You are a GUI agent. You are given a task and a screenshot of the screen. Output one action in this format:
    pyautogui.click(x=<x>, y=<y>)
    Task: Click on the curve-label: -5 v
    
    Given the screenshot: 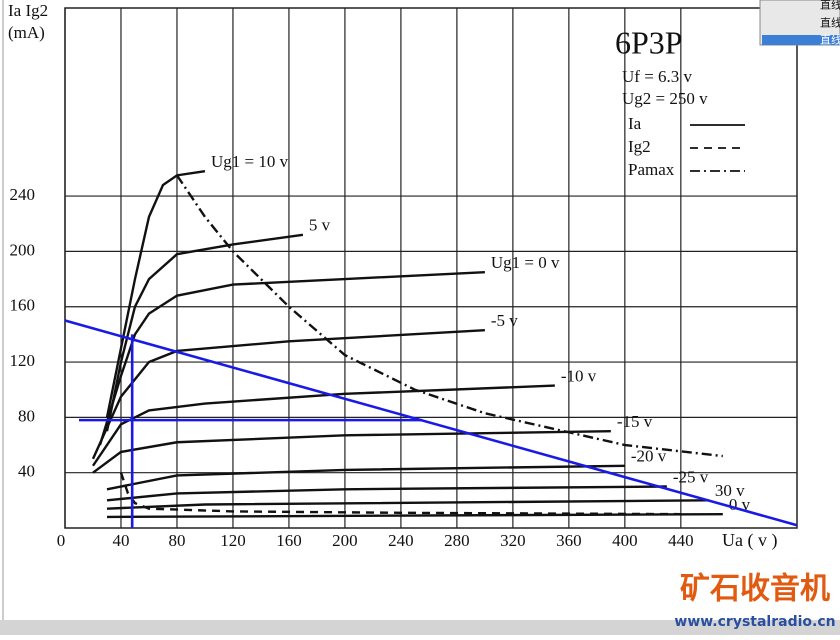 What is the action you would take?
    pyautogui.click(x=504, y=320)
    